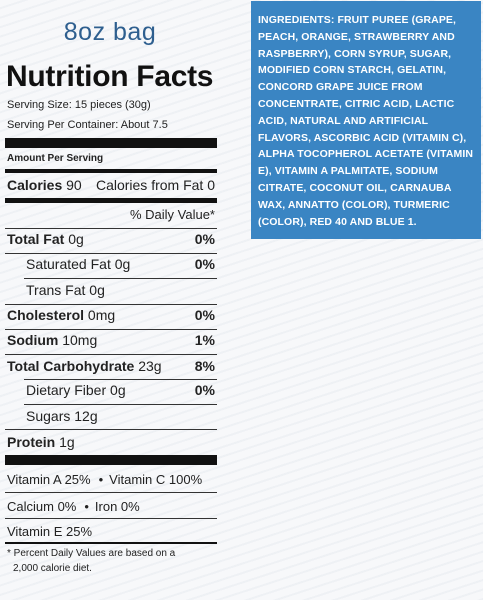  Describe the element at coordinates (110, 76) in the screenshot. I see `nutrition-facts-title: Nutrition Facts` at that location.